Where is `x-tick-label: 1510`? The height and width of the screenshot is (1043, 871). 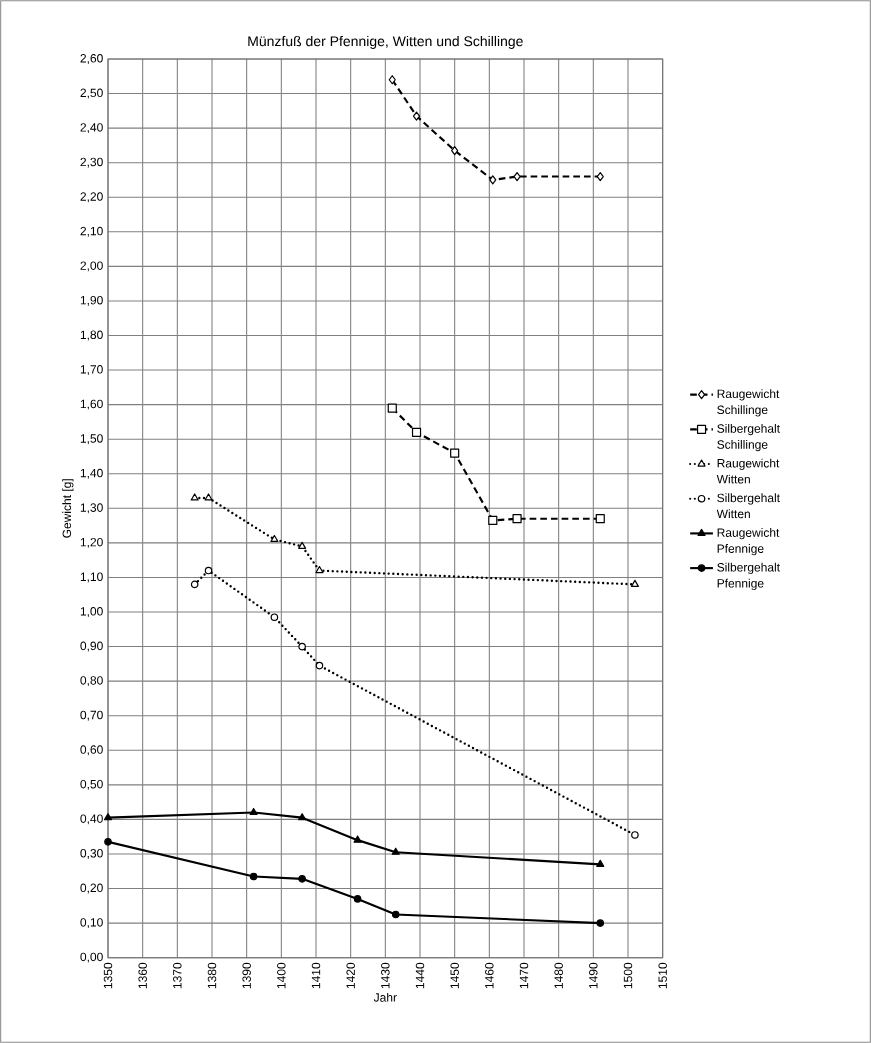 x-tick-label: 1510 is located at coordinates (662, 975).